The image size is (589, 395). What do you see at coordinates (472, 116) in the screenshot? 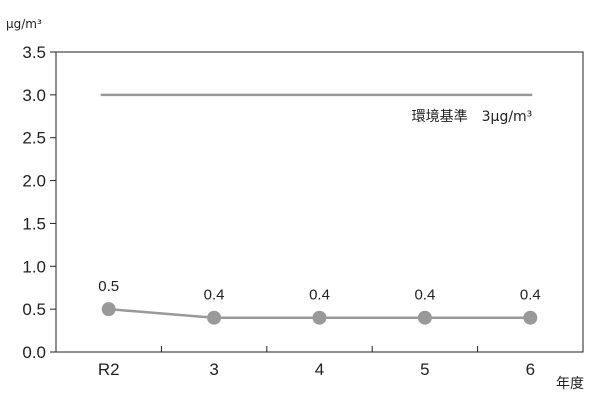
I see `reference-line-label: 環境基準 3μg/m³` at bounding box center [472, 116].